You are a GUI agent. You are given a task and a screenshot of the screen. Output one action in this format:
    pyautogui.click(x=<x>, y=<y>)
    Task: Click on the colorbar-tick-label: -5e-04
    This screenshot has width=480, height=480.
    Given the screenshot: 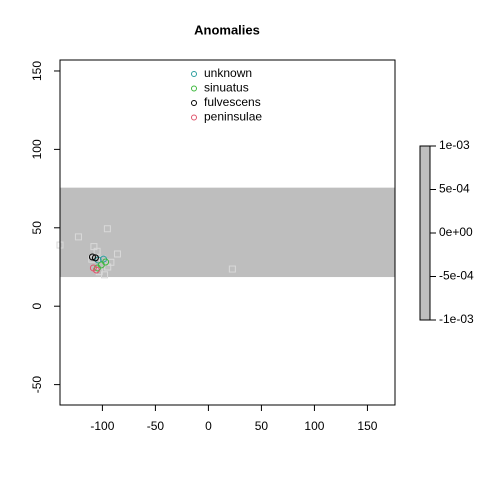 What is the action you would take?
    pyautogui.click(x=456, y=276)
    